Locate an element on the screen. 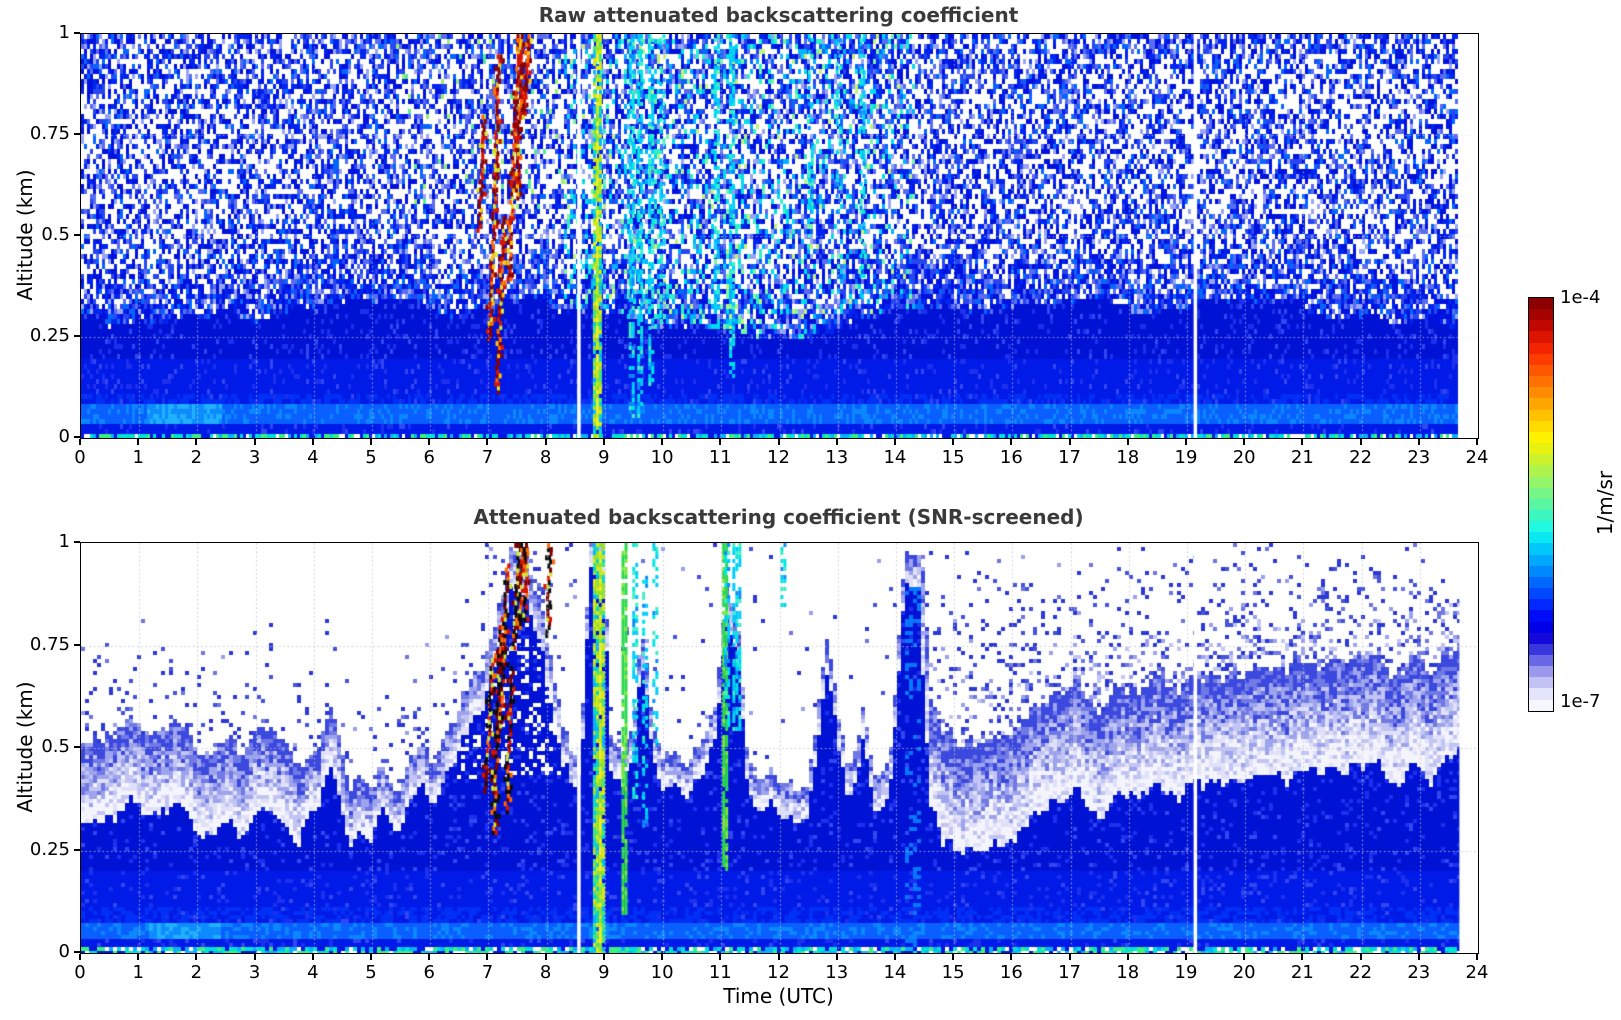  y-tick-label-bottom: 1 is located at coordinates (64, 541).